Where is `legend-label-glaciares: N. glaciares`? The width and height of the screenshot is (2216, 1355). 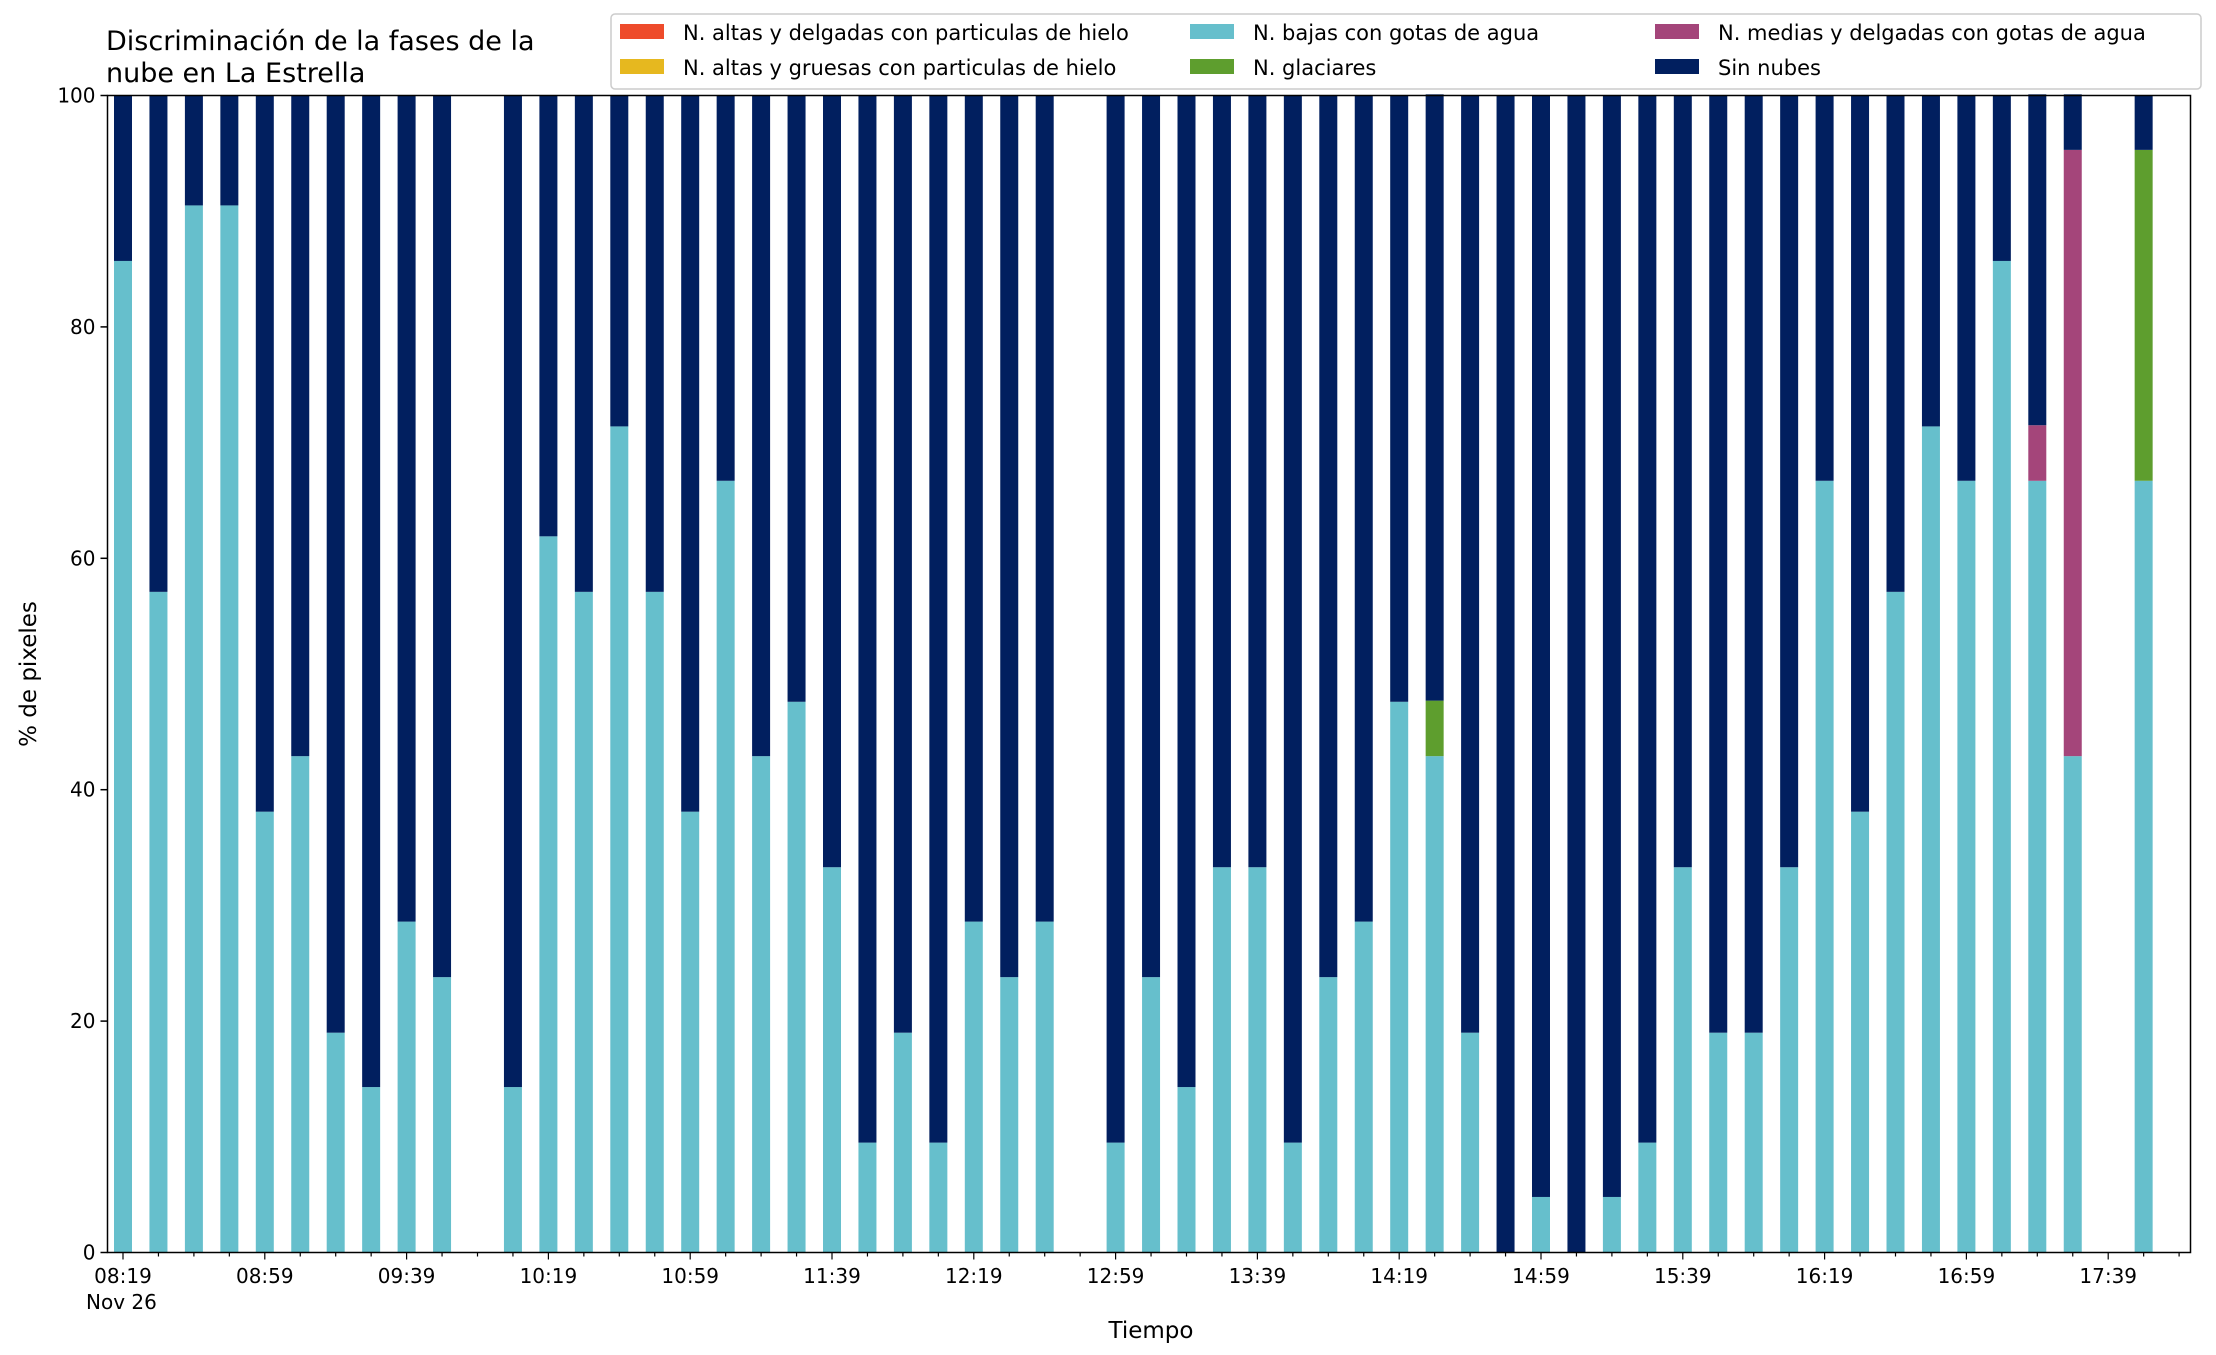 legend-label-glaciares: N. glaciares is located at coordinates (1314, 68).